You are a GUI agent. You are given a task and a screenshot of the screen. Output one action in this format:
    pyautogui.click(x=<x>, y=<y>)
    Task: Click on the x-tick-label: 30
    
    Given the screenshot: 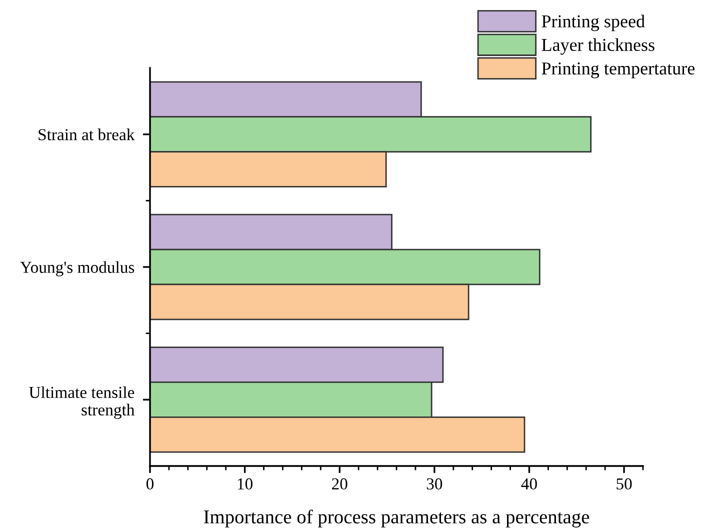 What is the action you would take?
    pyautogui.click(x=434, y=484)
    